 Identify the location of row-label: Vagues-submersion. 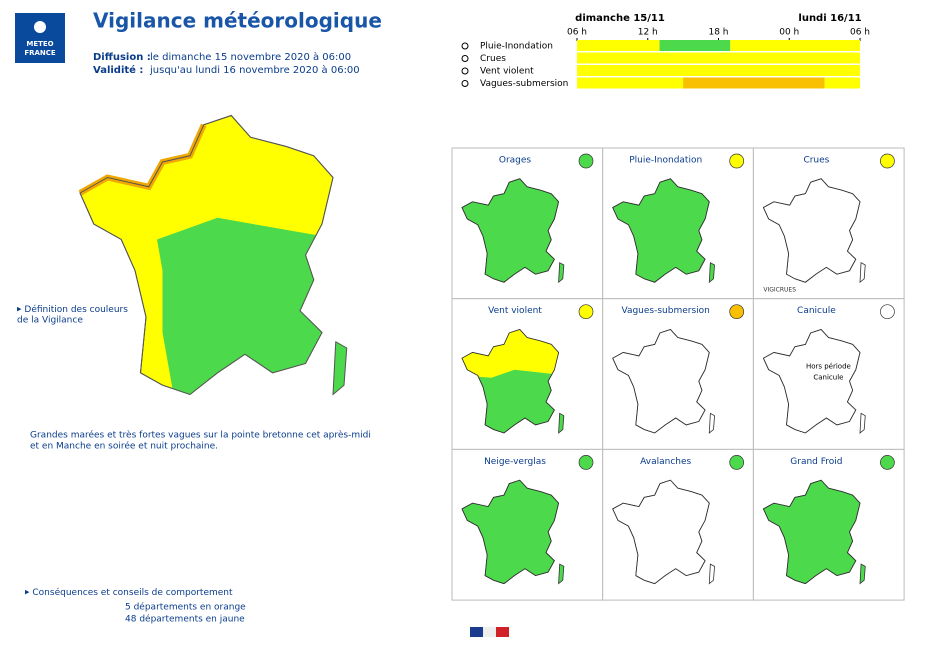
(524, 84).